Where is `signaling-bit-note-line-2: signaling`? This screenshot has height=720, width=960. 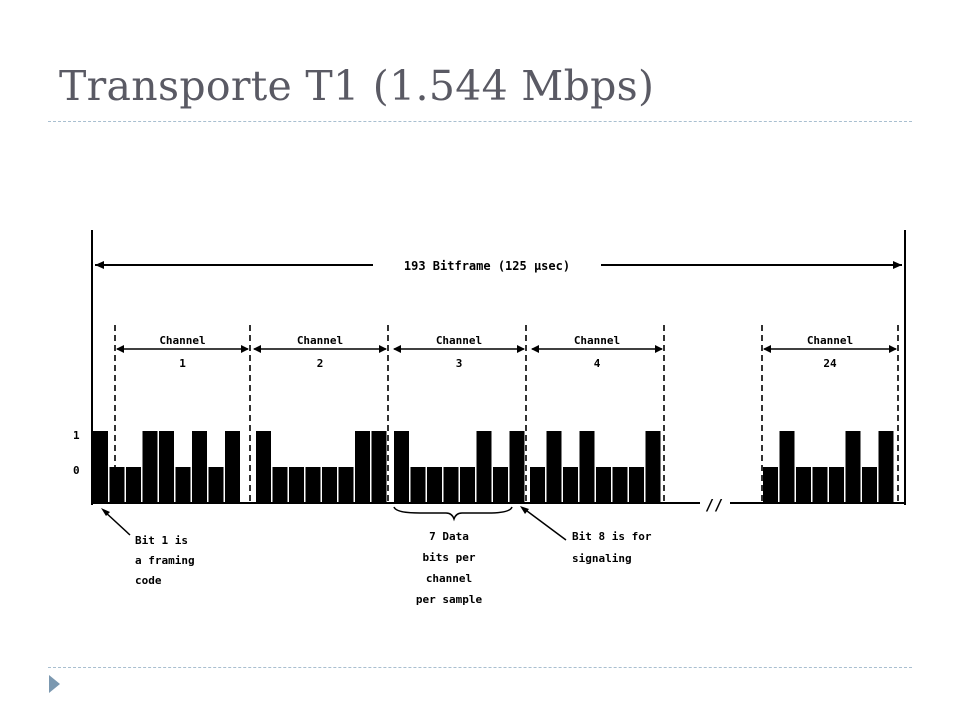
signaling-bit-note-line-2: signaling is located at coordinates (602, 558).